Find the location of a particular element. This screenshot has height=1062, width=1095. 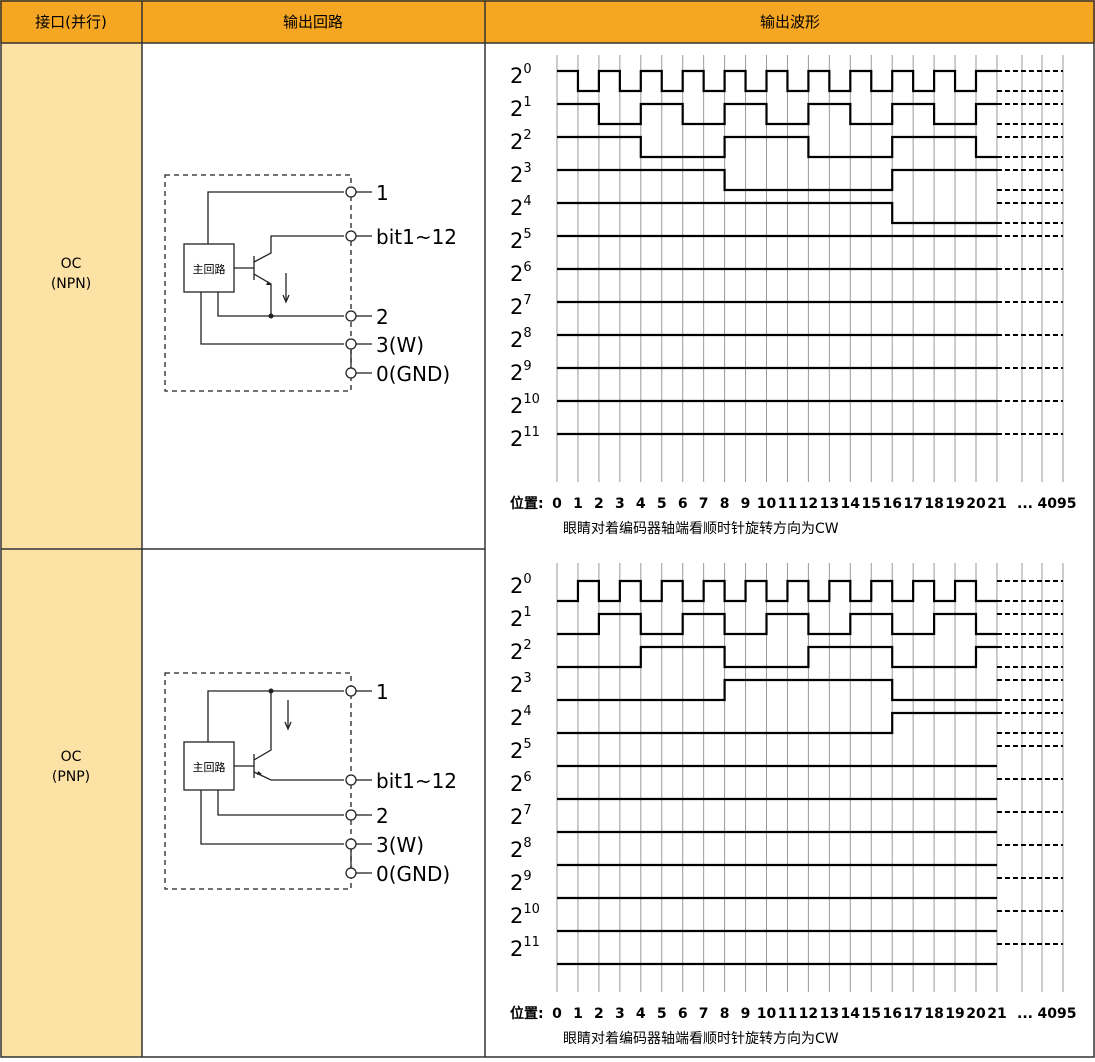

npn-enclosure is located at coordinates (258, 283).